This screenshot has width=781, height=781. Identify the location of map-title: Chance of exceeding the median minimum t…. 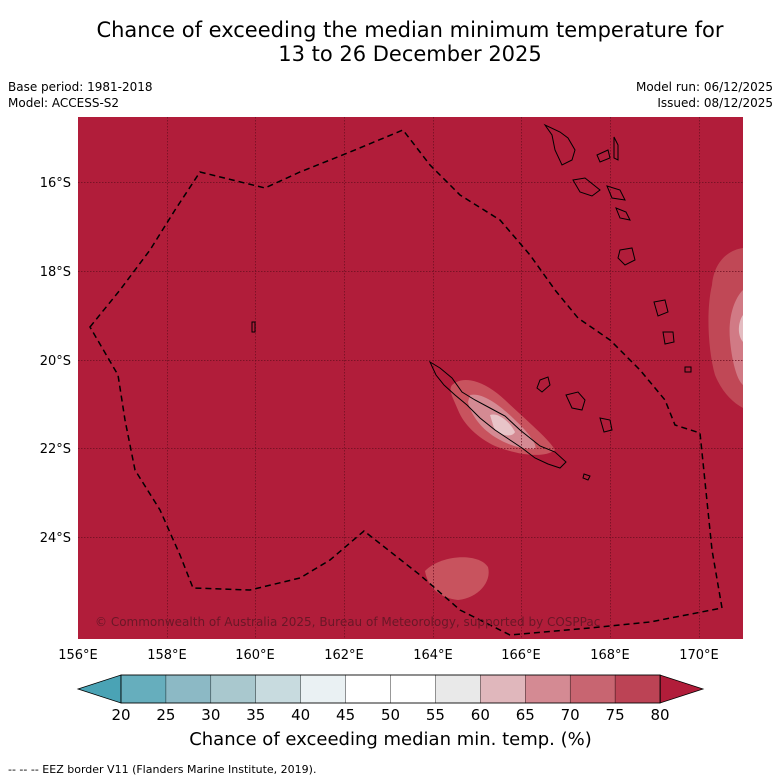
(390, 42).